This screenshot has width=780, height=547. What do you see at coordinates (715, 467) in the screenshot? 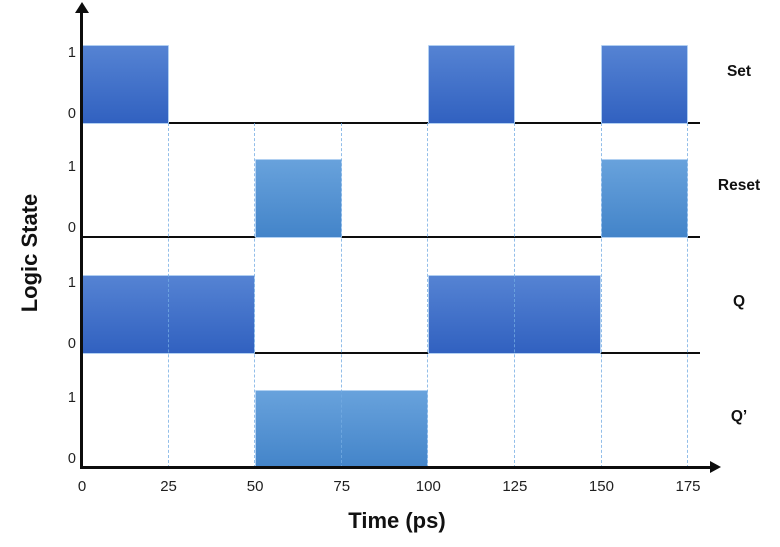
I see `x-axis-arrow-icon` at bounding box center [715, 467].